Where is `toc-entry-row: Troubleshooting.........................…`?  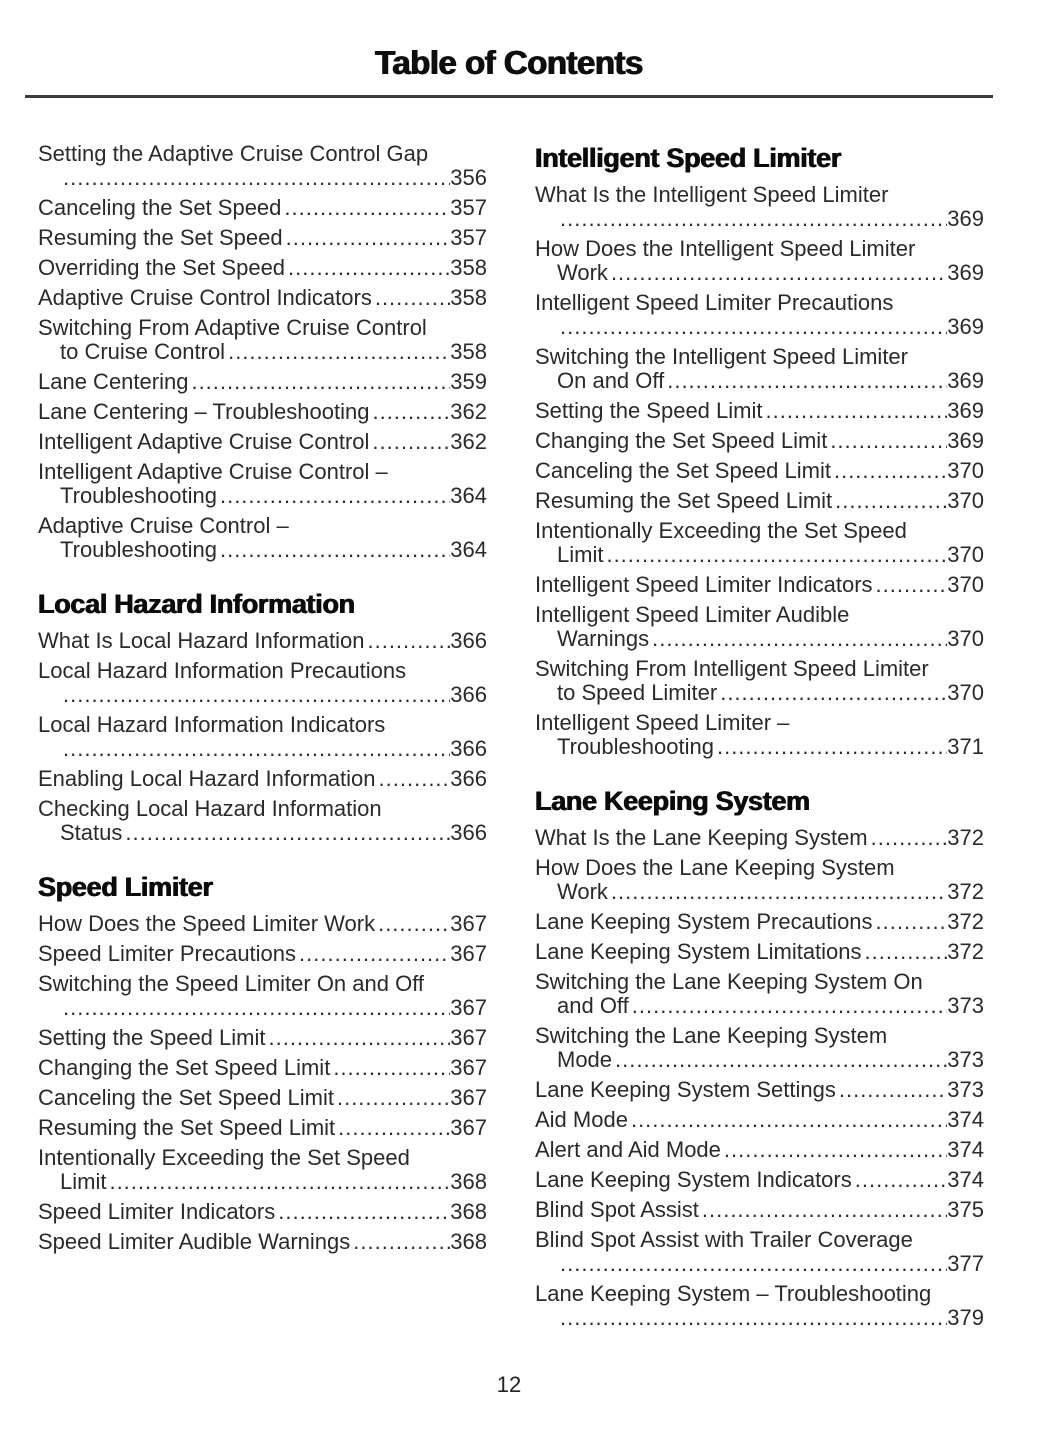
toc-entry-row: Troubleshooting.........................… is located at coordinates (262, 496).